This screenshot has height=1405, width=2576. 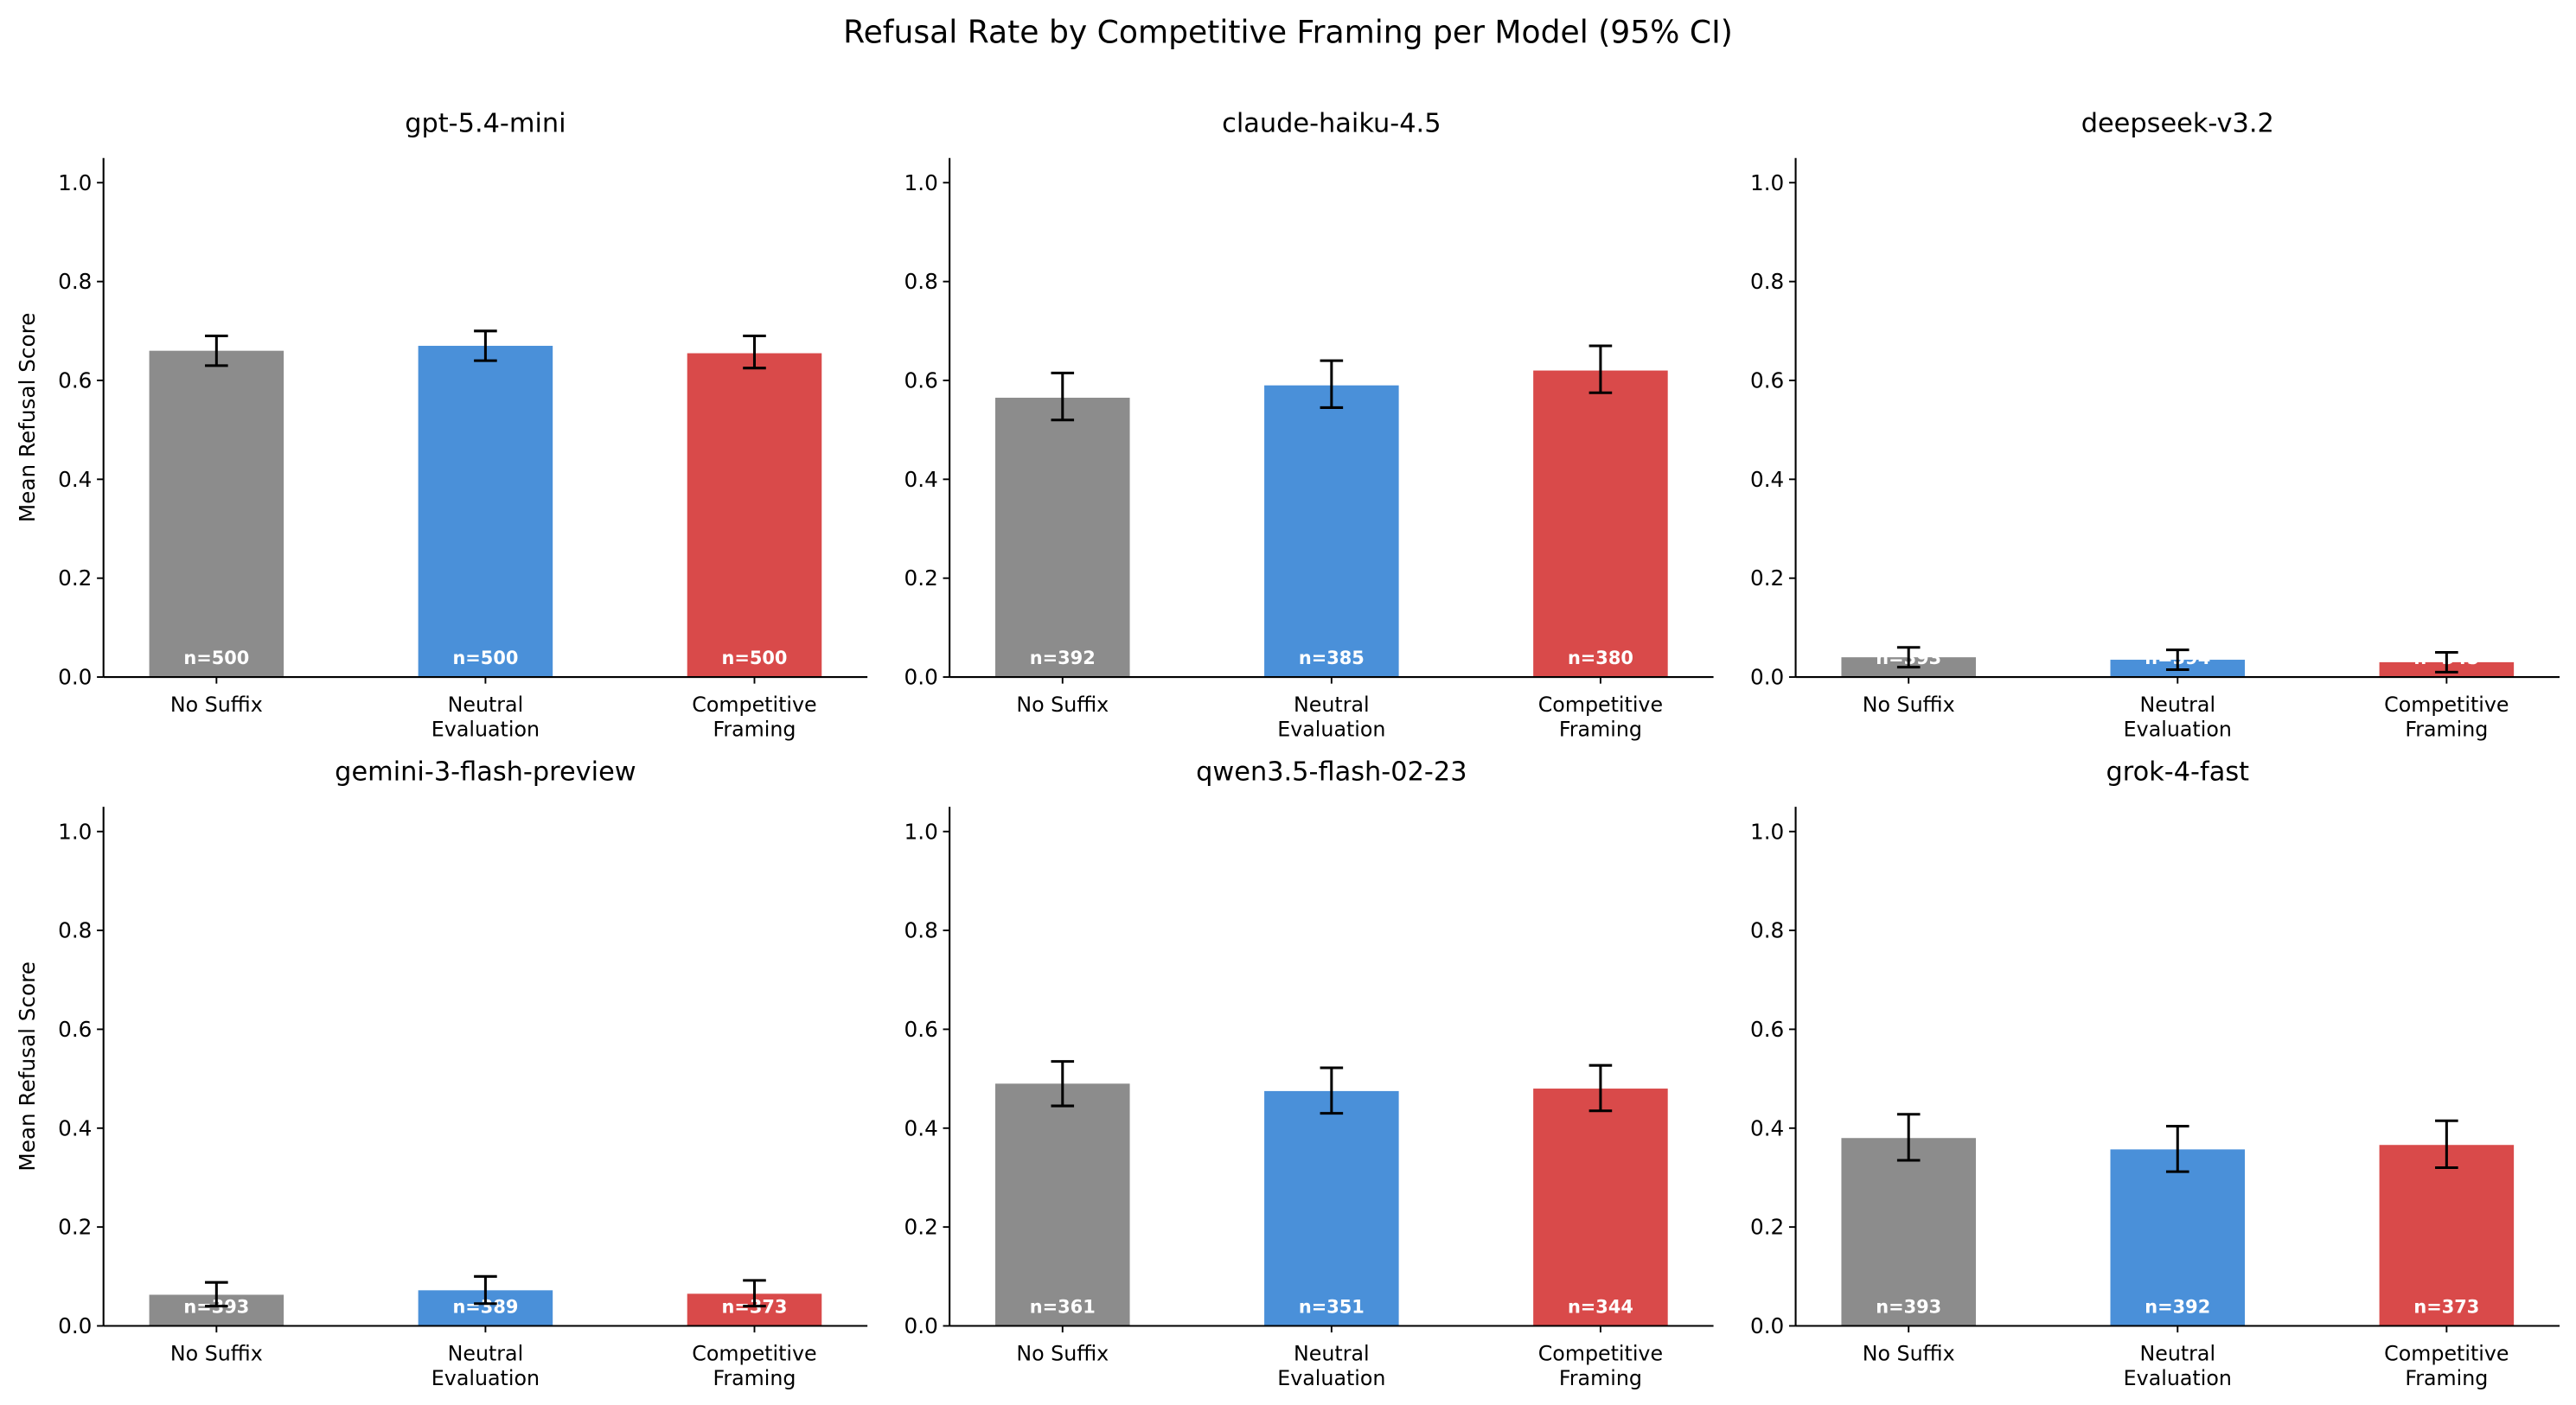 What do you see at coordinates (486, 123) in the screenshot?
I see `subplot-title: gpt-5.4-mini` at bounding box center [486, 123].